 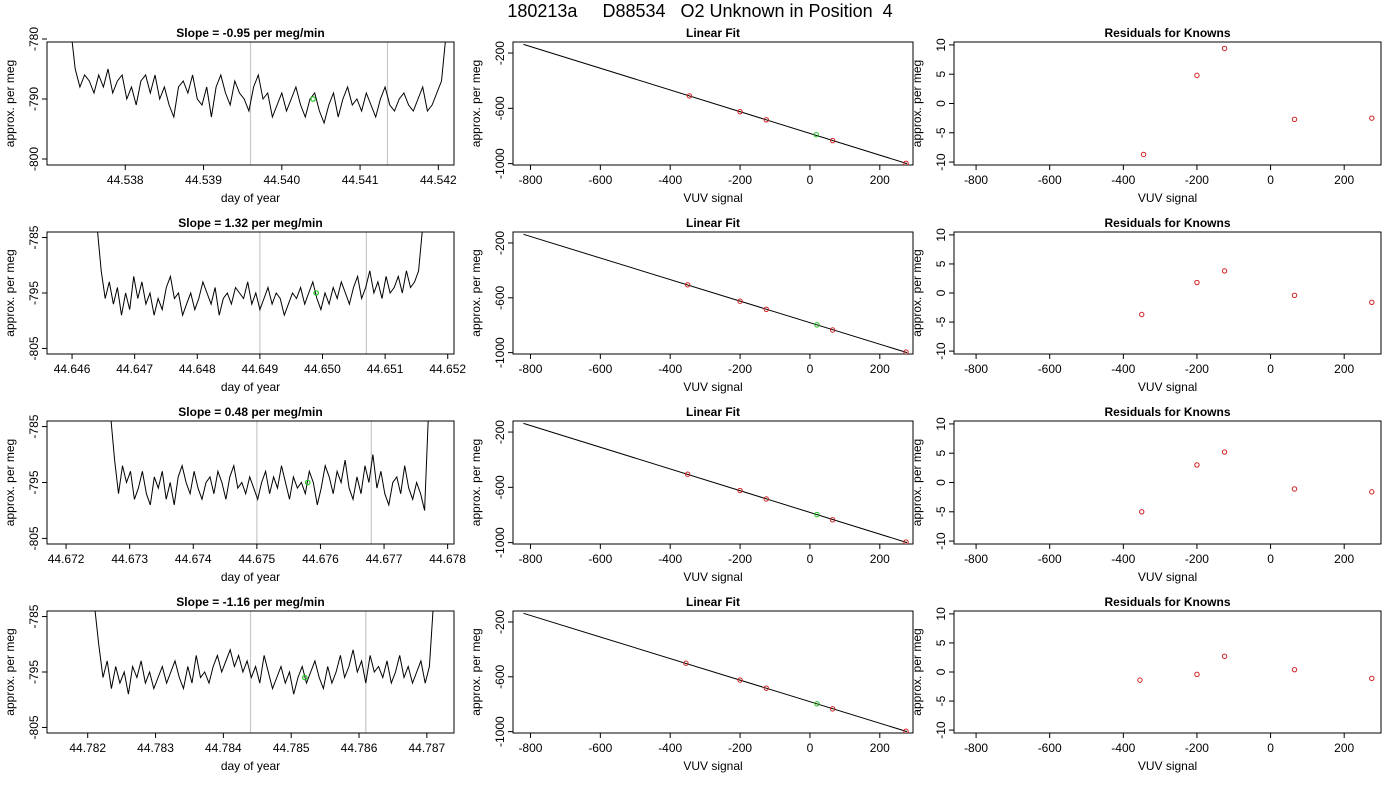 I want to click on y-tick-label: -785, so click(x=34, y=237).